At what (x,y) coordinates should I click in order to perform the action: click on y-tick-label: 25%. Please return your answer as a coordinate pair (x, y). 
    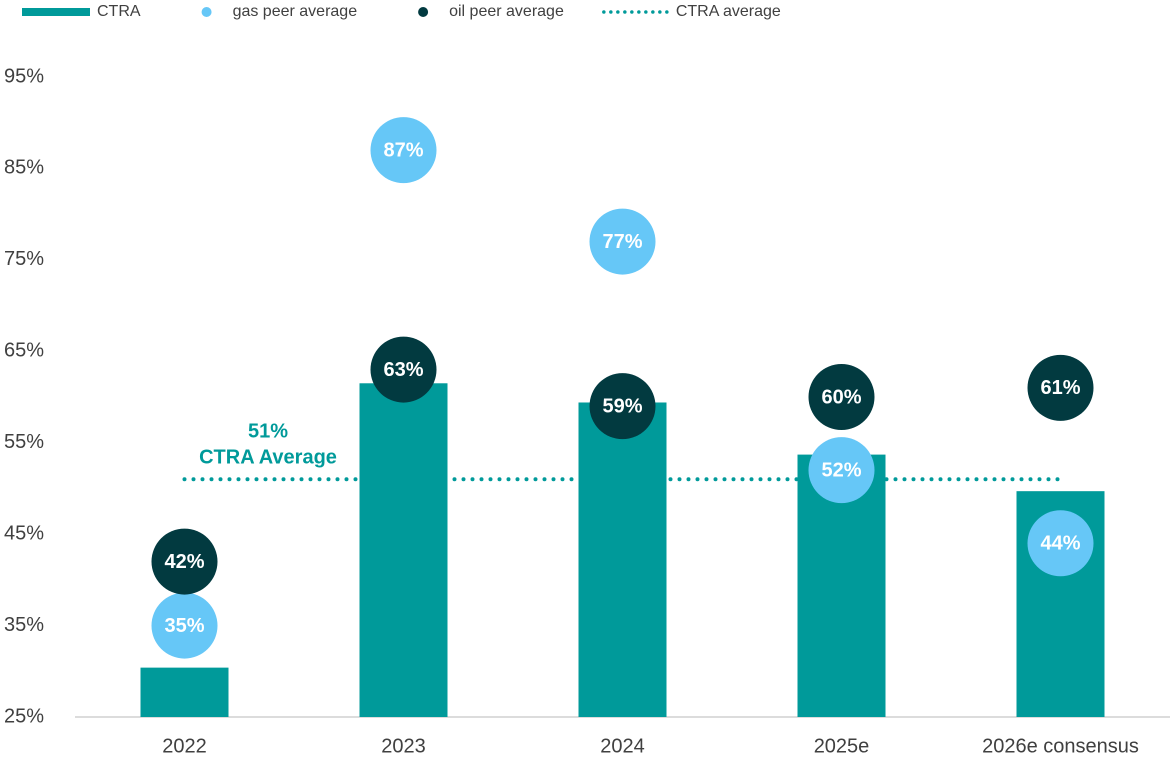
    Looking at the image, I should click on (24, 716).